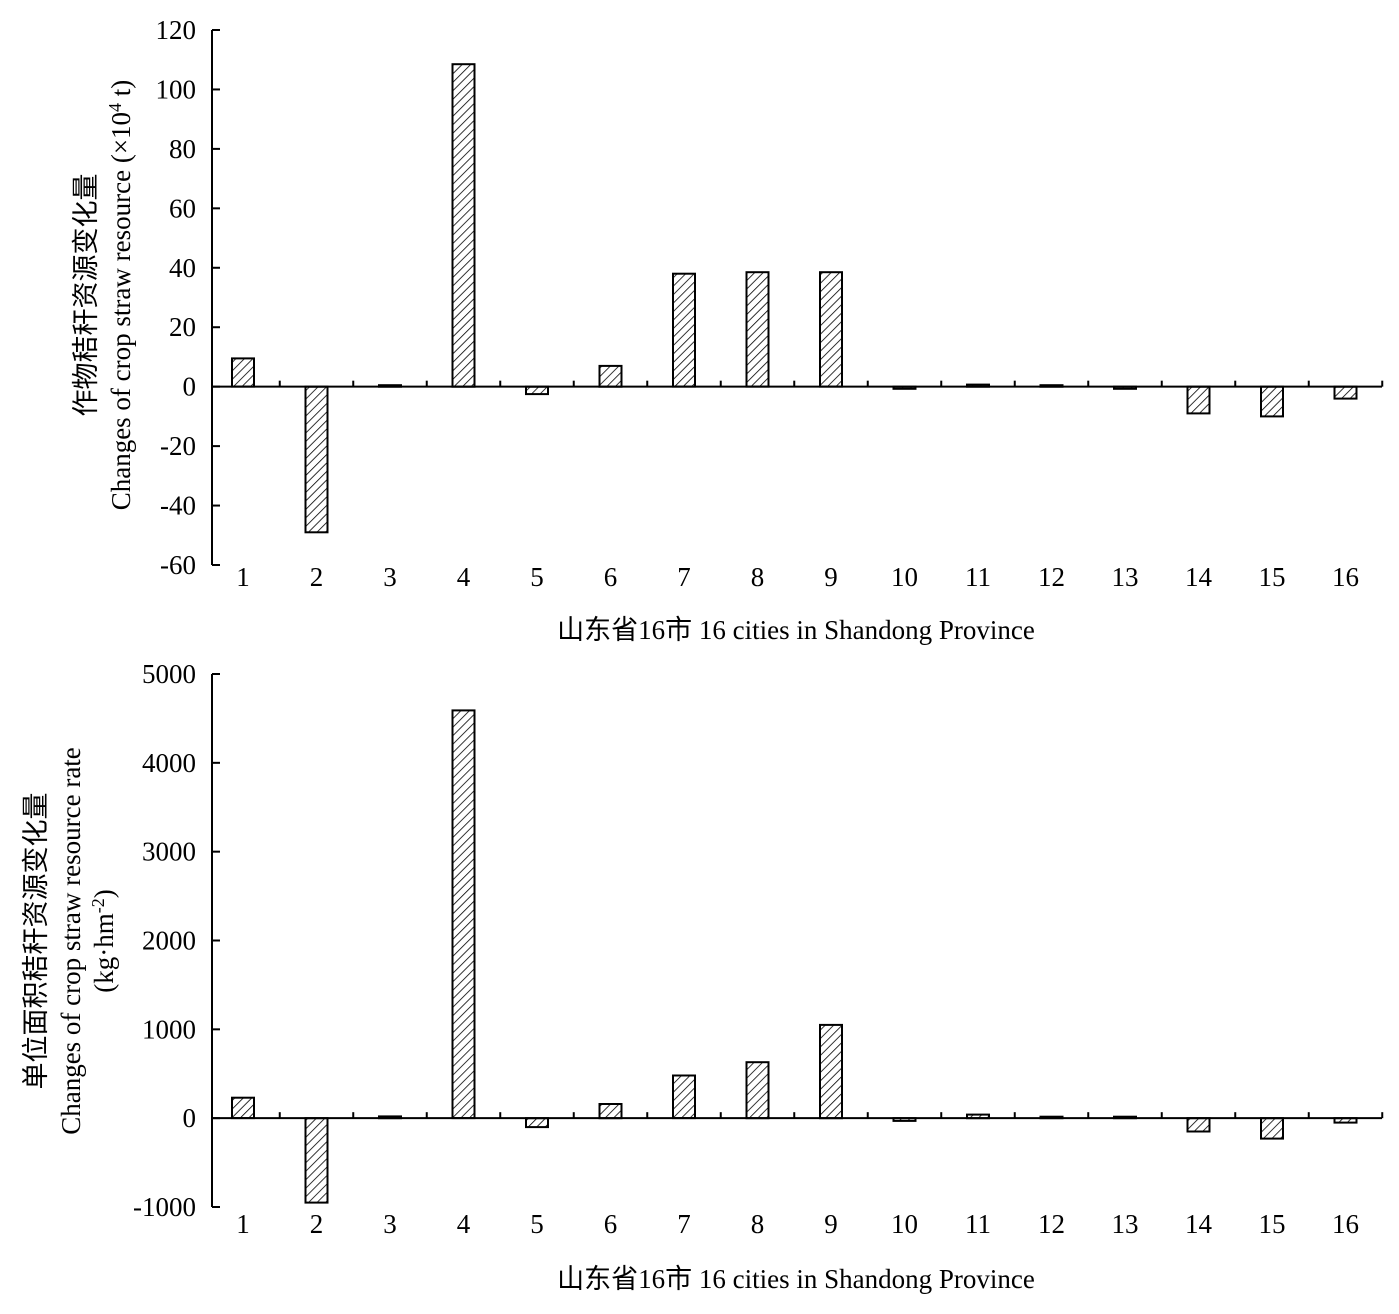 The width and height of the screenshot is (1399, 1314). Describe the element at coordinates (190, 387) in the screenshot. I see `top-y-tick-label: 0` at that location.